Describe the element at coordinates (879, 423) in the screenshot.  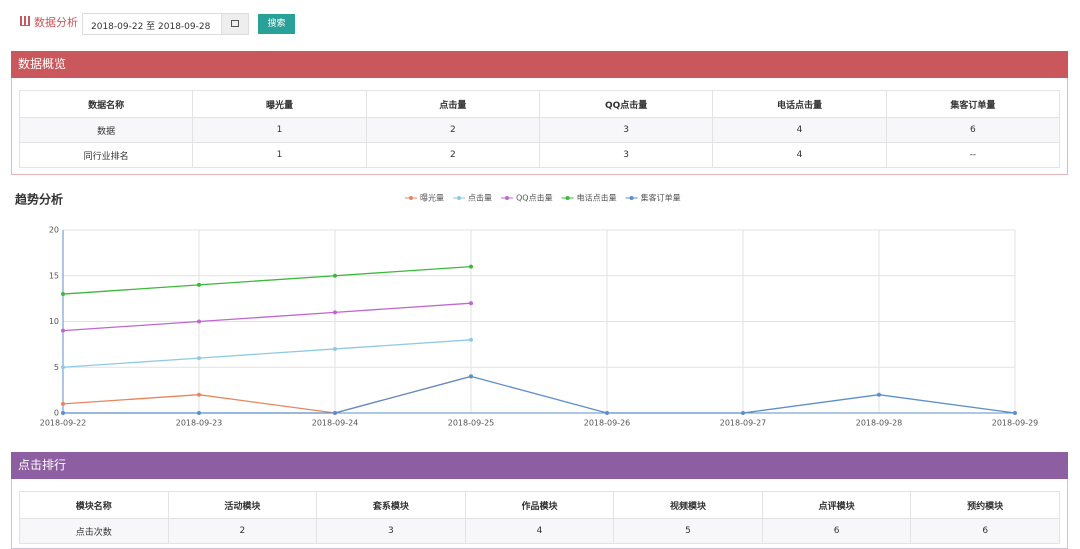
I see `x-tick-label: 2018-09-28` at that location.